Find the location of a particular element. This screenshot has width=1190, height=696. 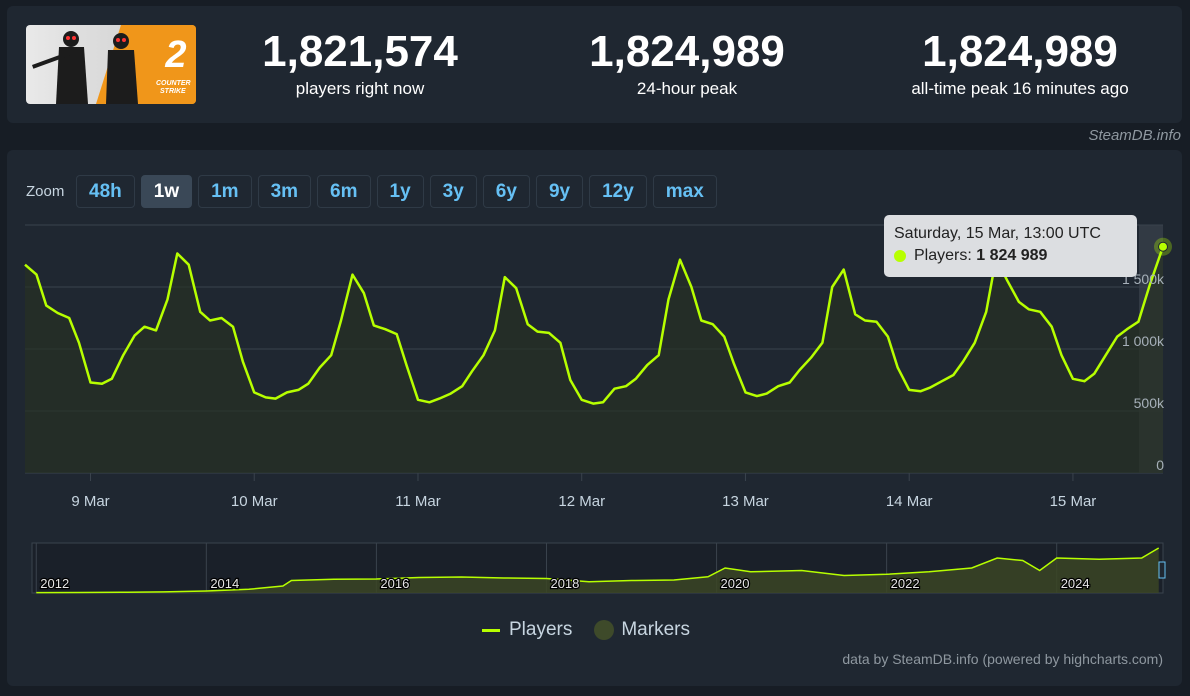

navigator-year-label: 2018 is located at coordinates (564, 583).